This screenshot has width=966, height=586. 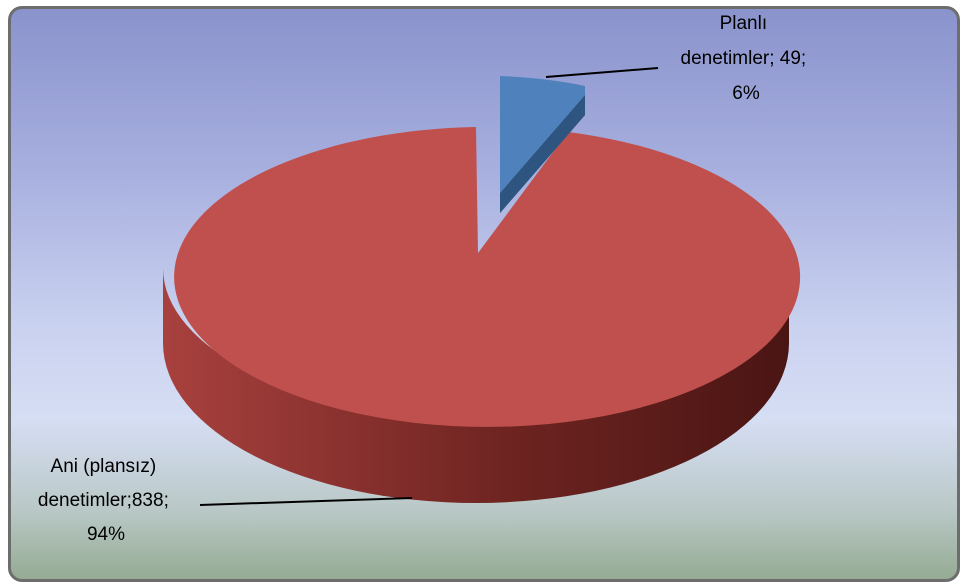 I want to click on data-label-planli-line-2: 6%, so click(x=746, y=93).